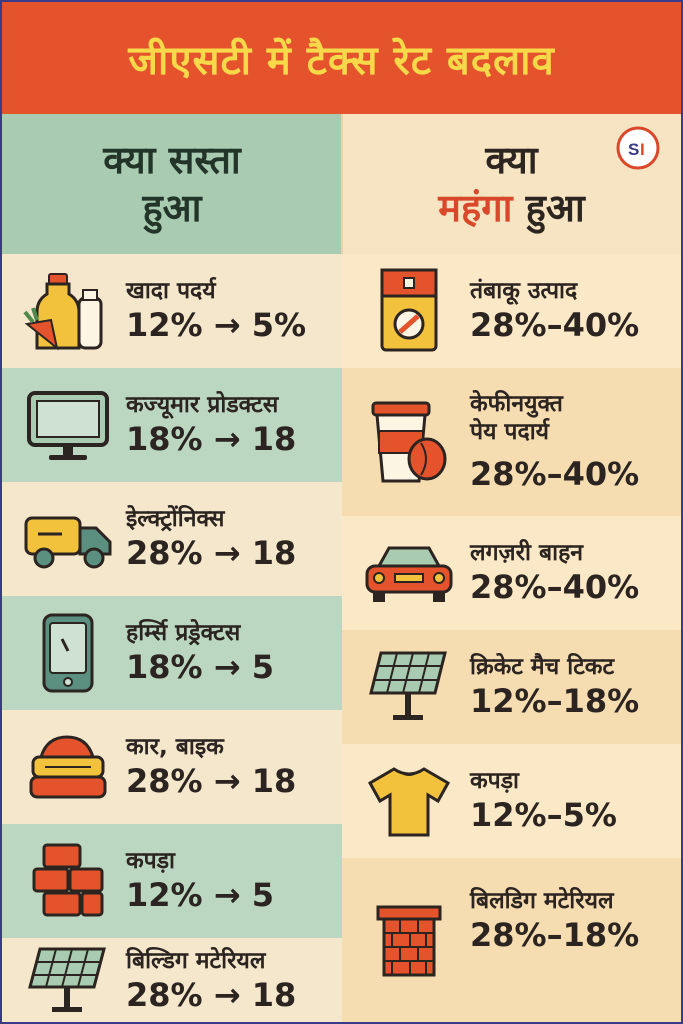 This screenshot has width=683, height=1024. I want to click on cheaper-item: कार, बाइक 28% → 18, so click(172, 767).